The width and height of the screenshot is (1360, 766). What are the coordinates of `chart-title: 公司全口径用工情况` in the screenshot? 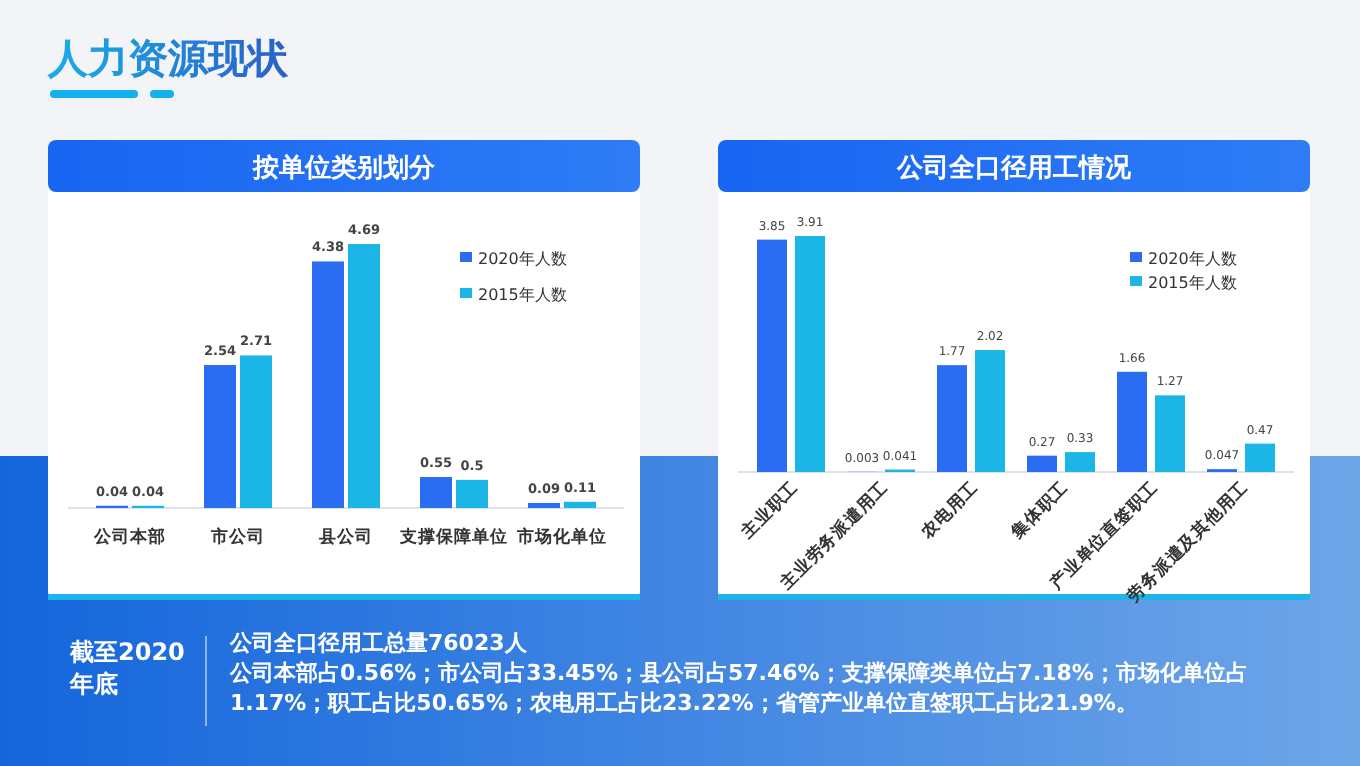 It's located at (1014, 169).